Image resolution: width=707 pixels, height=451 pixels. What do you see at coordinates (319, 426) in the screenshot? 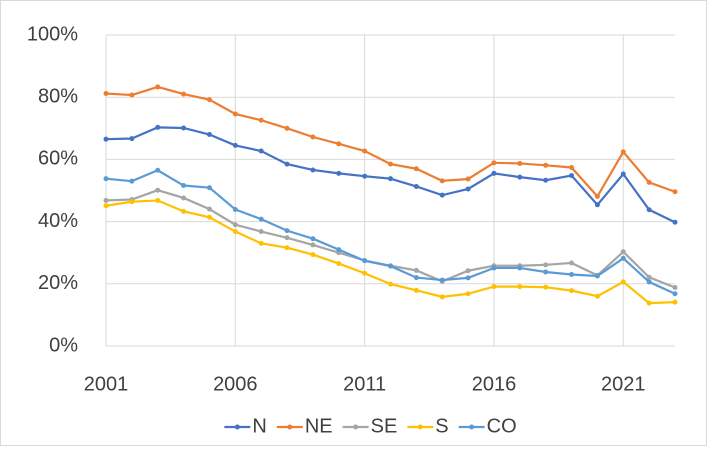
I see `legend-label: NE` at bounding box center [319, 426].